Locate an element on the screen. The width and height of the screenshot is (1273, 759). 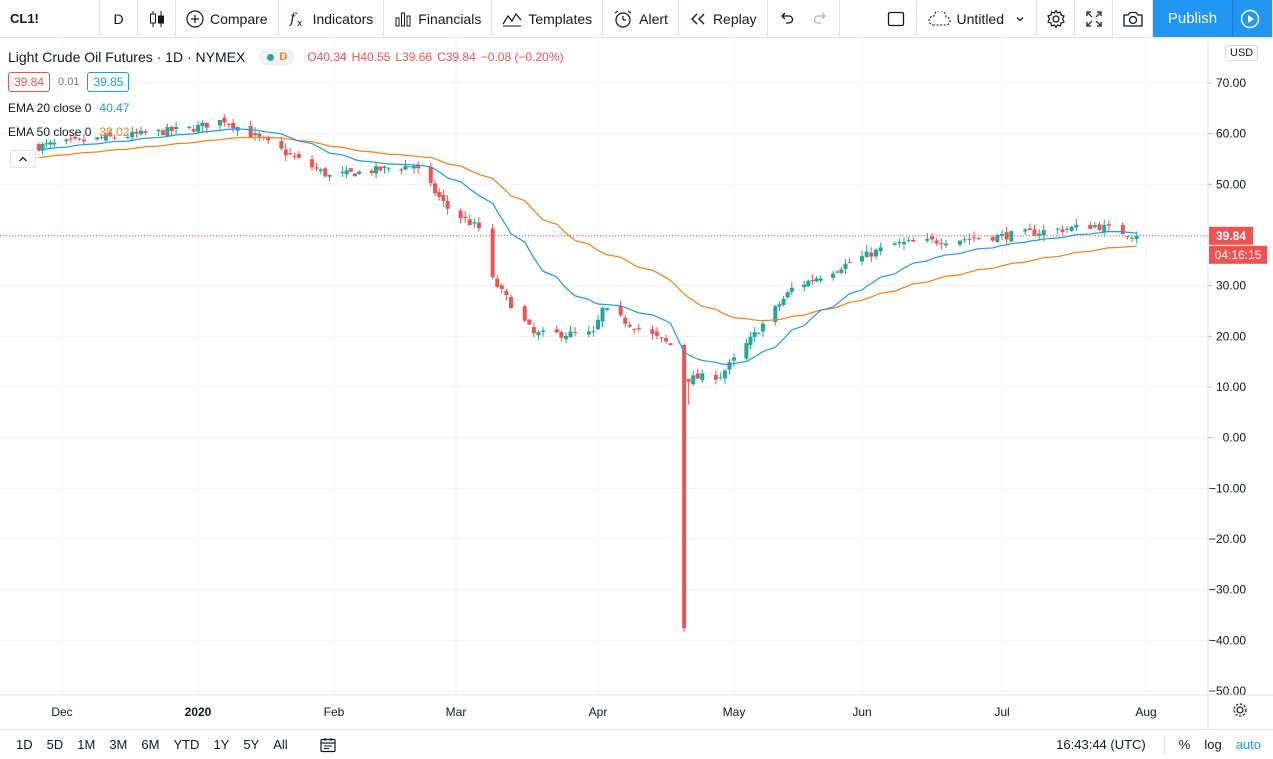
fx-icon: f x is located at coordinates (296, 19).